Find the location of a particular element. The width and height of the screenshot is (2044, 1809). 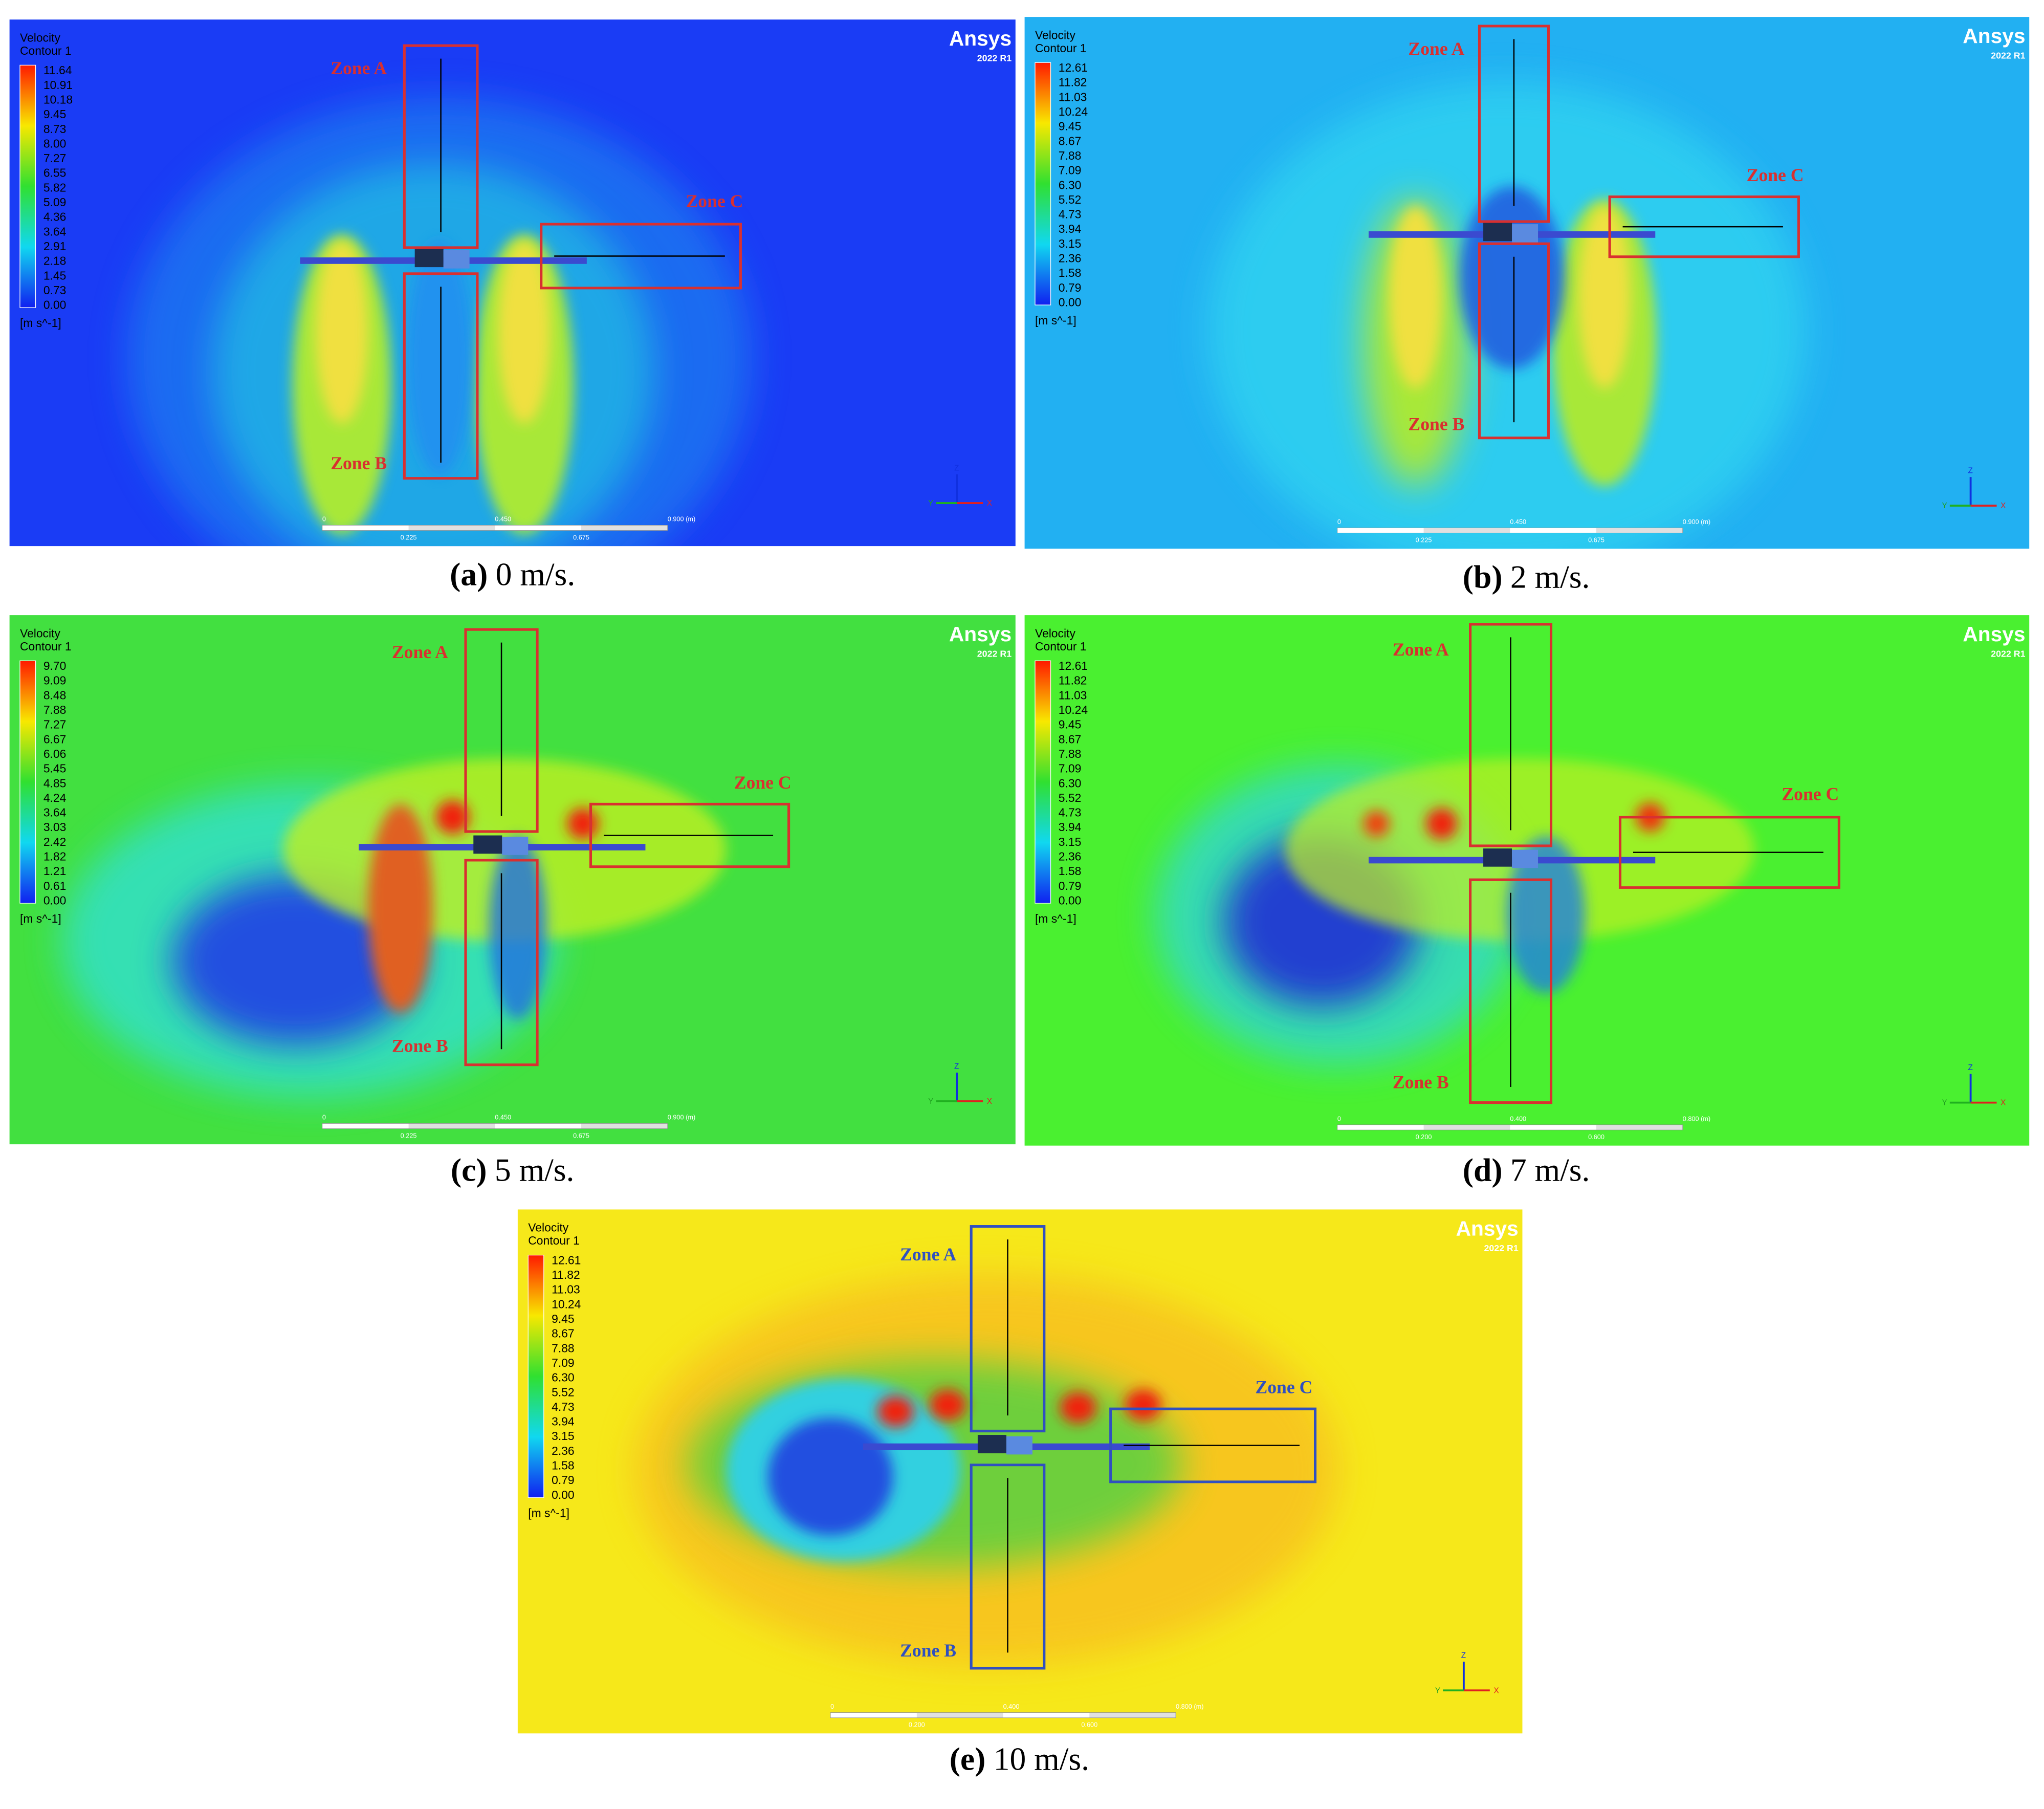

colorbar-label: 6.55 is located at coordinates (55, 173).